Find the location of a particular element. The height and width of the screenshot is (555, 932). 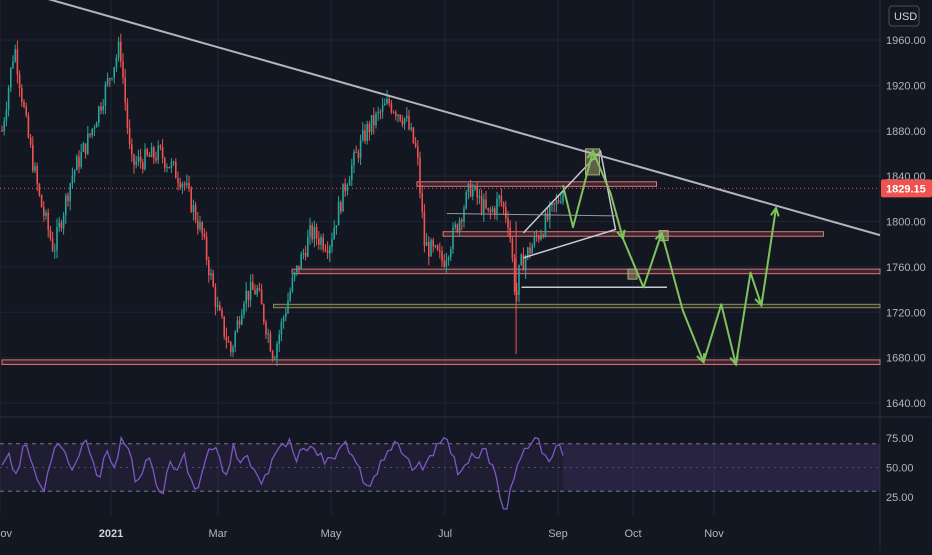

rsi-line is located at coordinates (282, 472).